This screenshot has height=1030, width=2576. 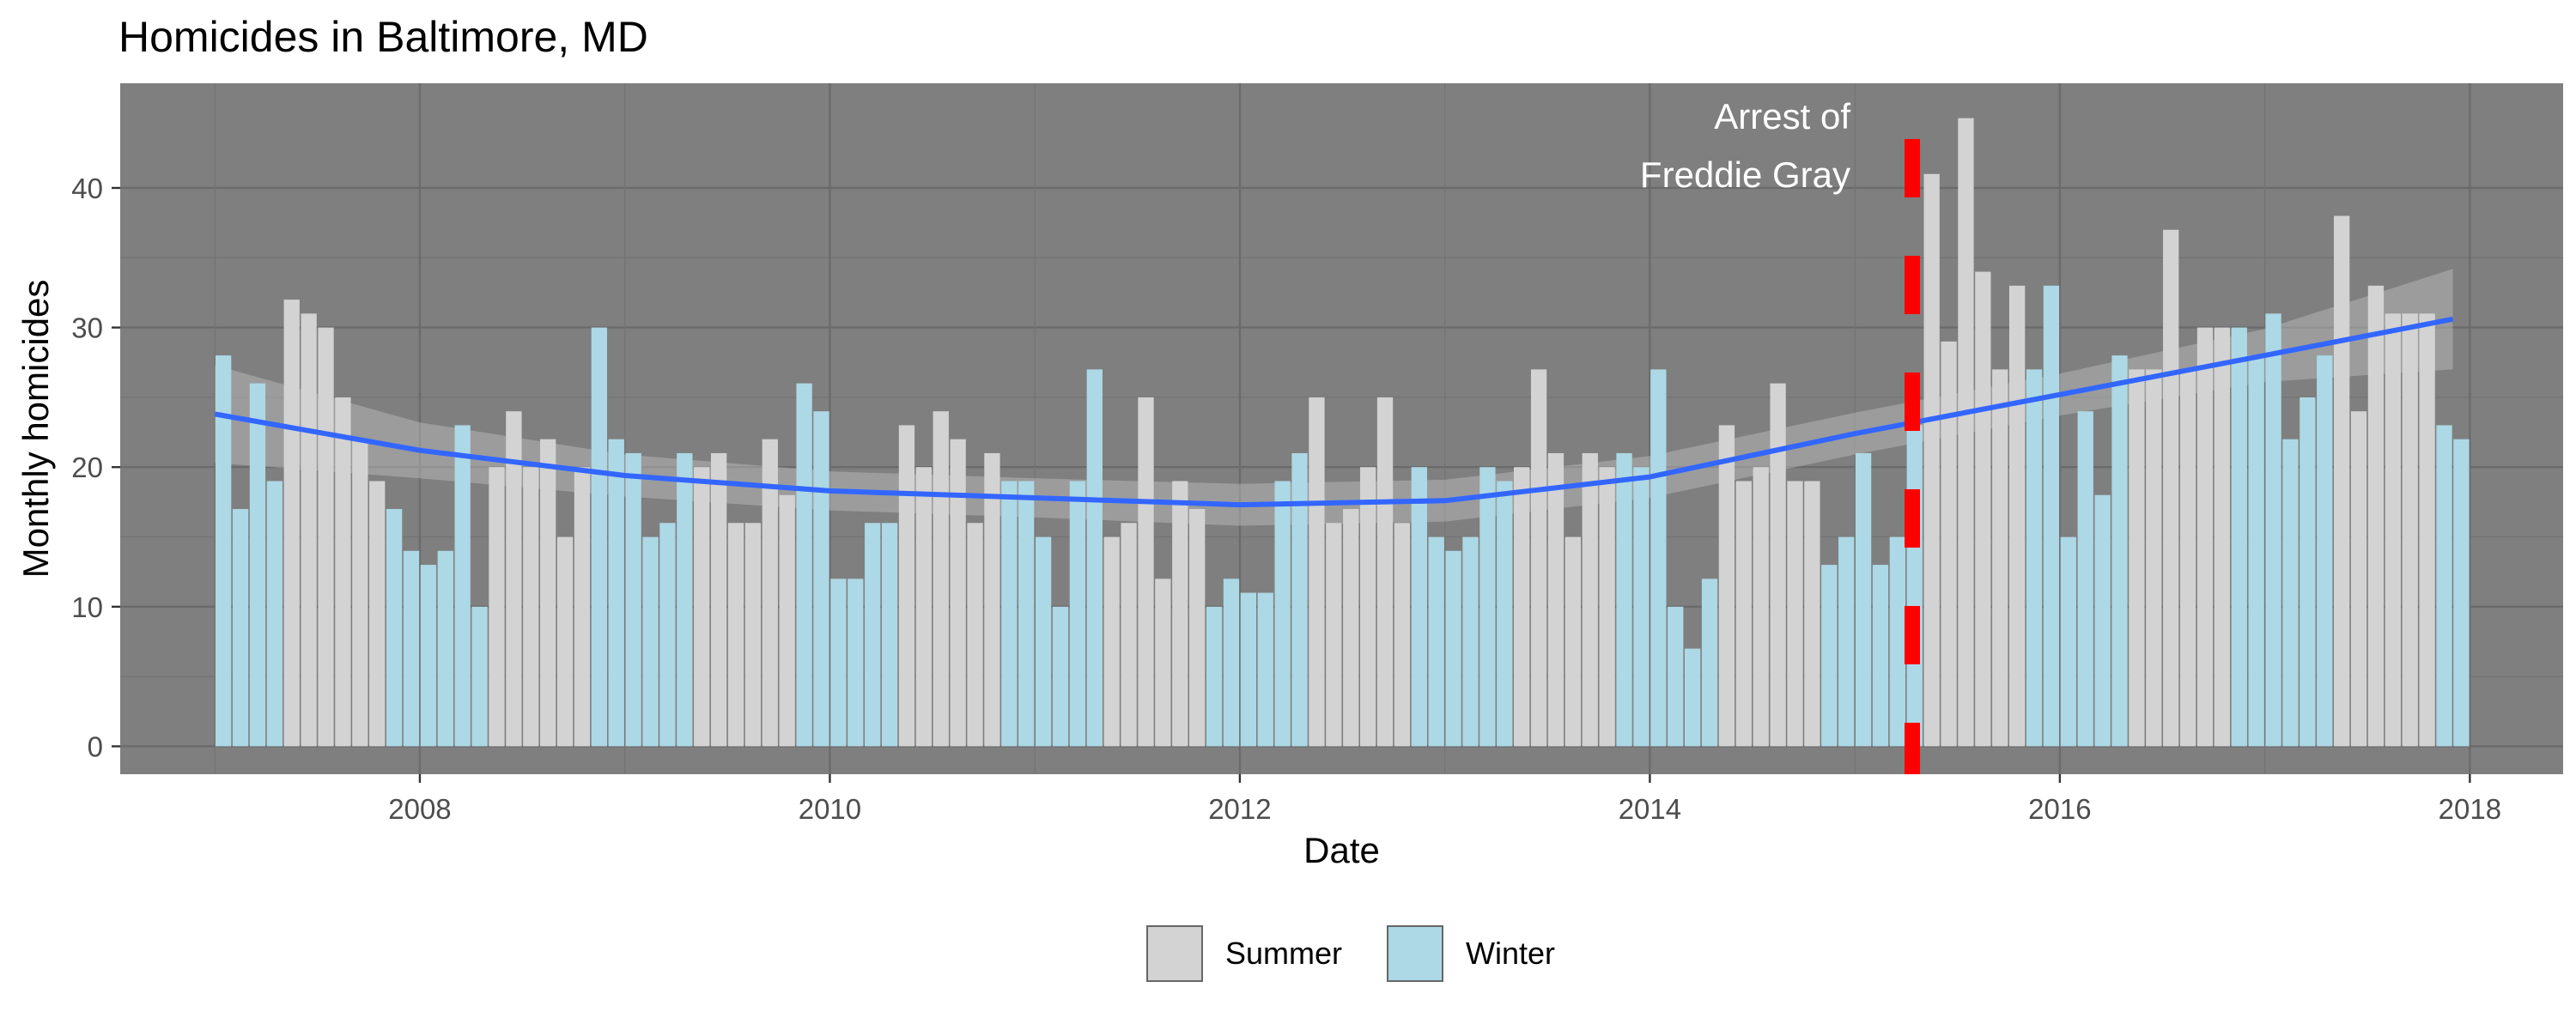 I want to click on annotation-layer: Arrest of Freddie Gray, so click(x=1780, y=435).